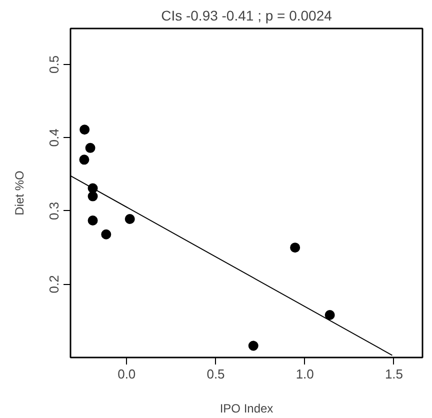 The height and width of the screenshot is (418, 432). I want to click on chart-title: CIs -0.93 -0.41 ; p = 0.0024, so click(246, 16).